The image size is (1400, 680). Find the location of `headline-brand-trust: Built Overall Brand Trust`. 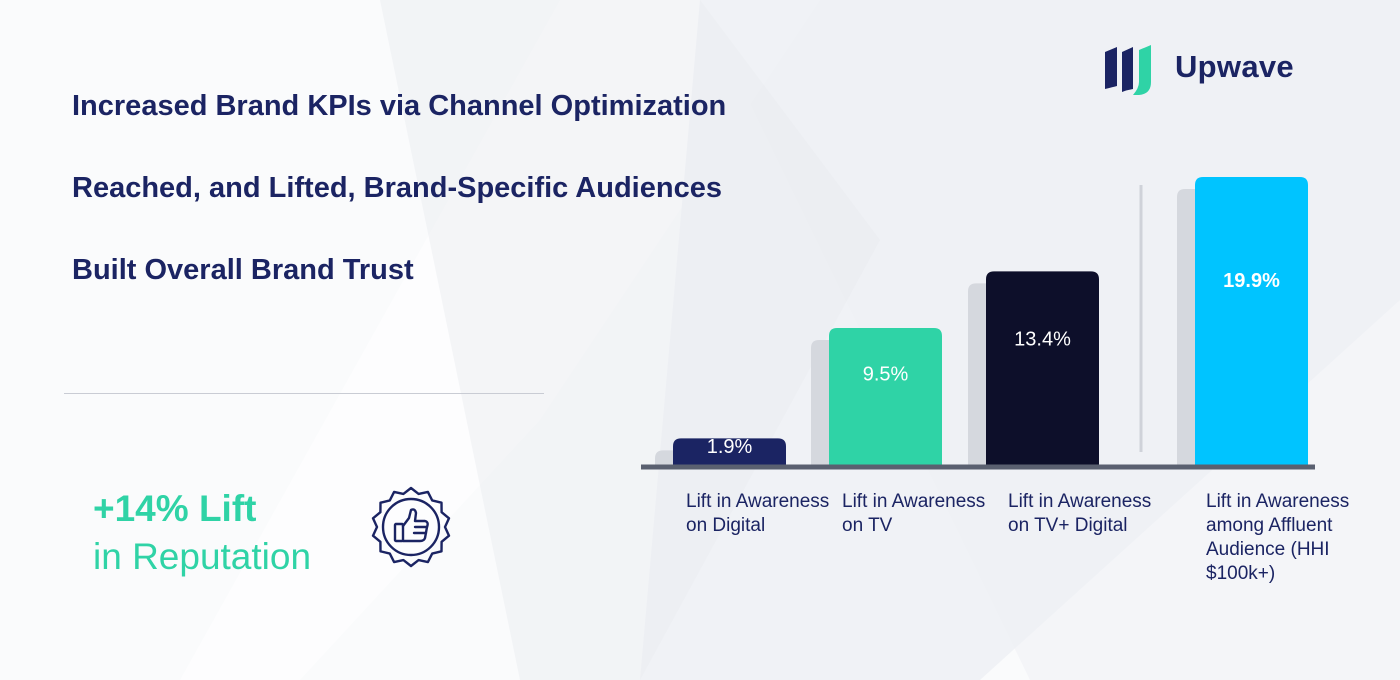

headline-brand-trust: Built Overall Brand Trust is located at coordinates (243, 270).